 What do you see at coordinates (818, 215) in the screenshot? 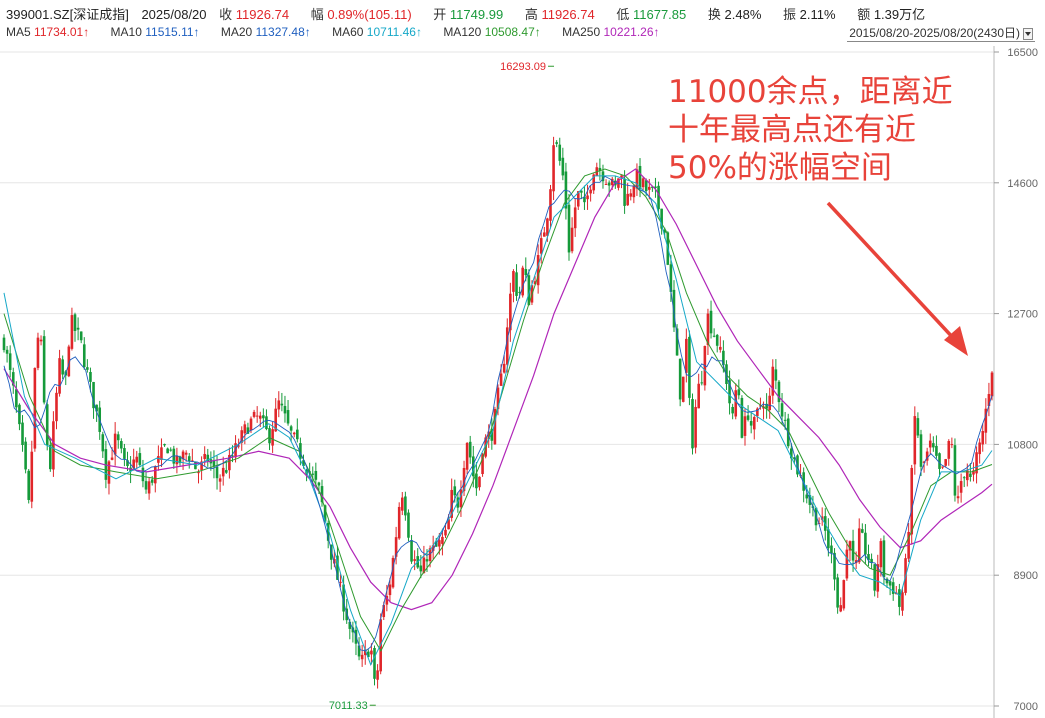
I see `annotation-callout: 11000余点，距离近 十年最高点还有近 50%的涨幅空间` at bounding box center [818, 215].